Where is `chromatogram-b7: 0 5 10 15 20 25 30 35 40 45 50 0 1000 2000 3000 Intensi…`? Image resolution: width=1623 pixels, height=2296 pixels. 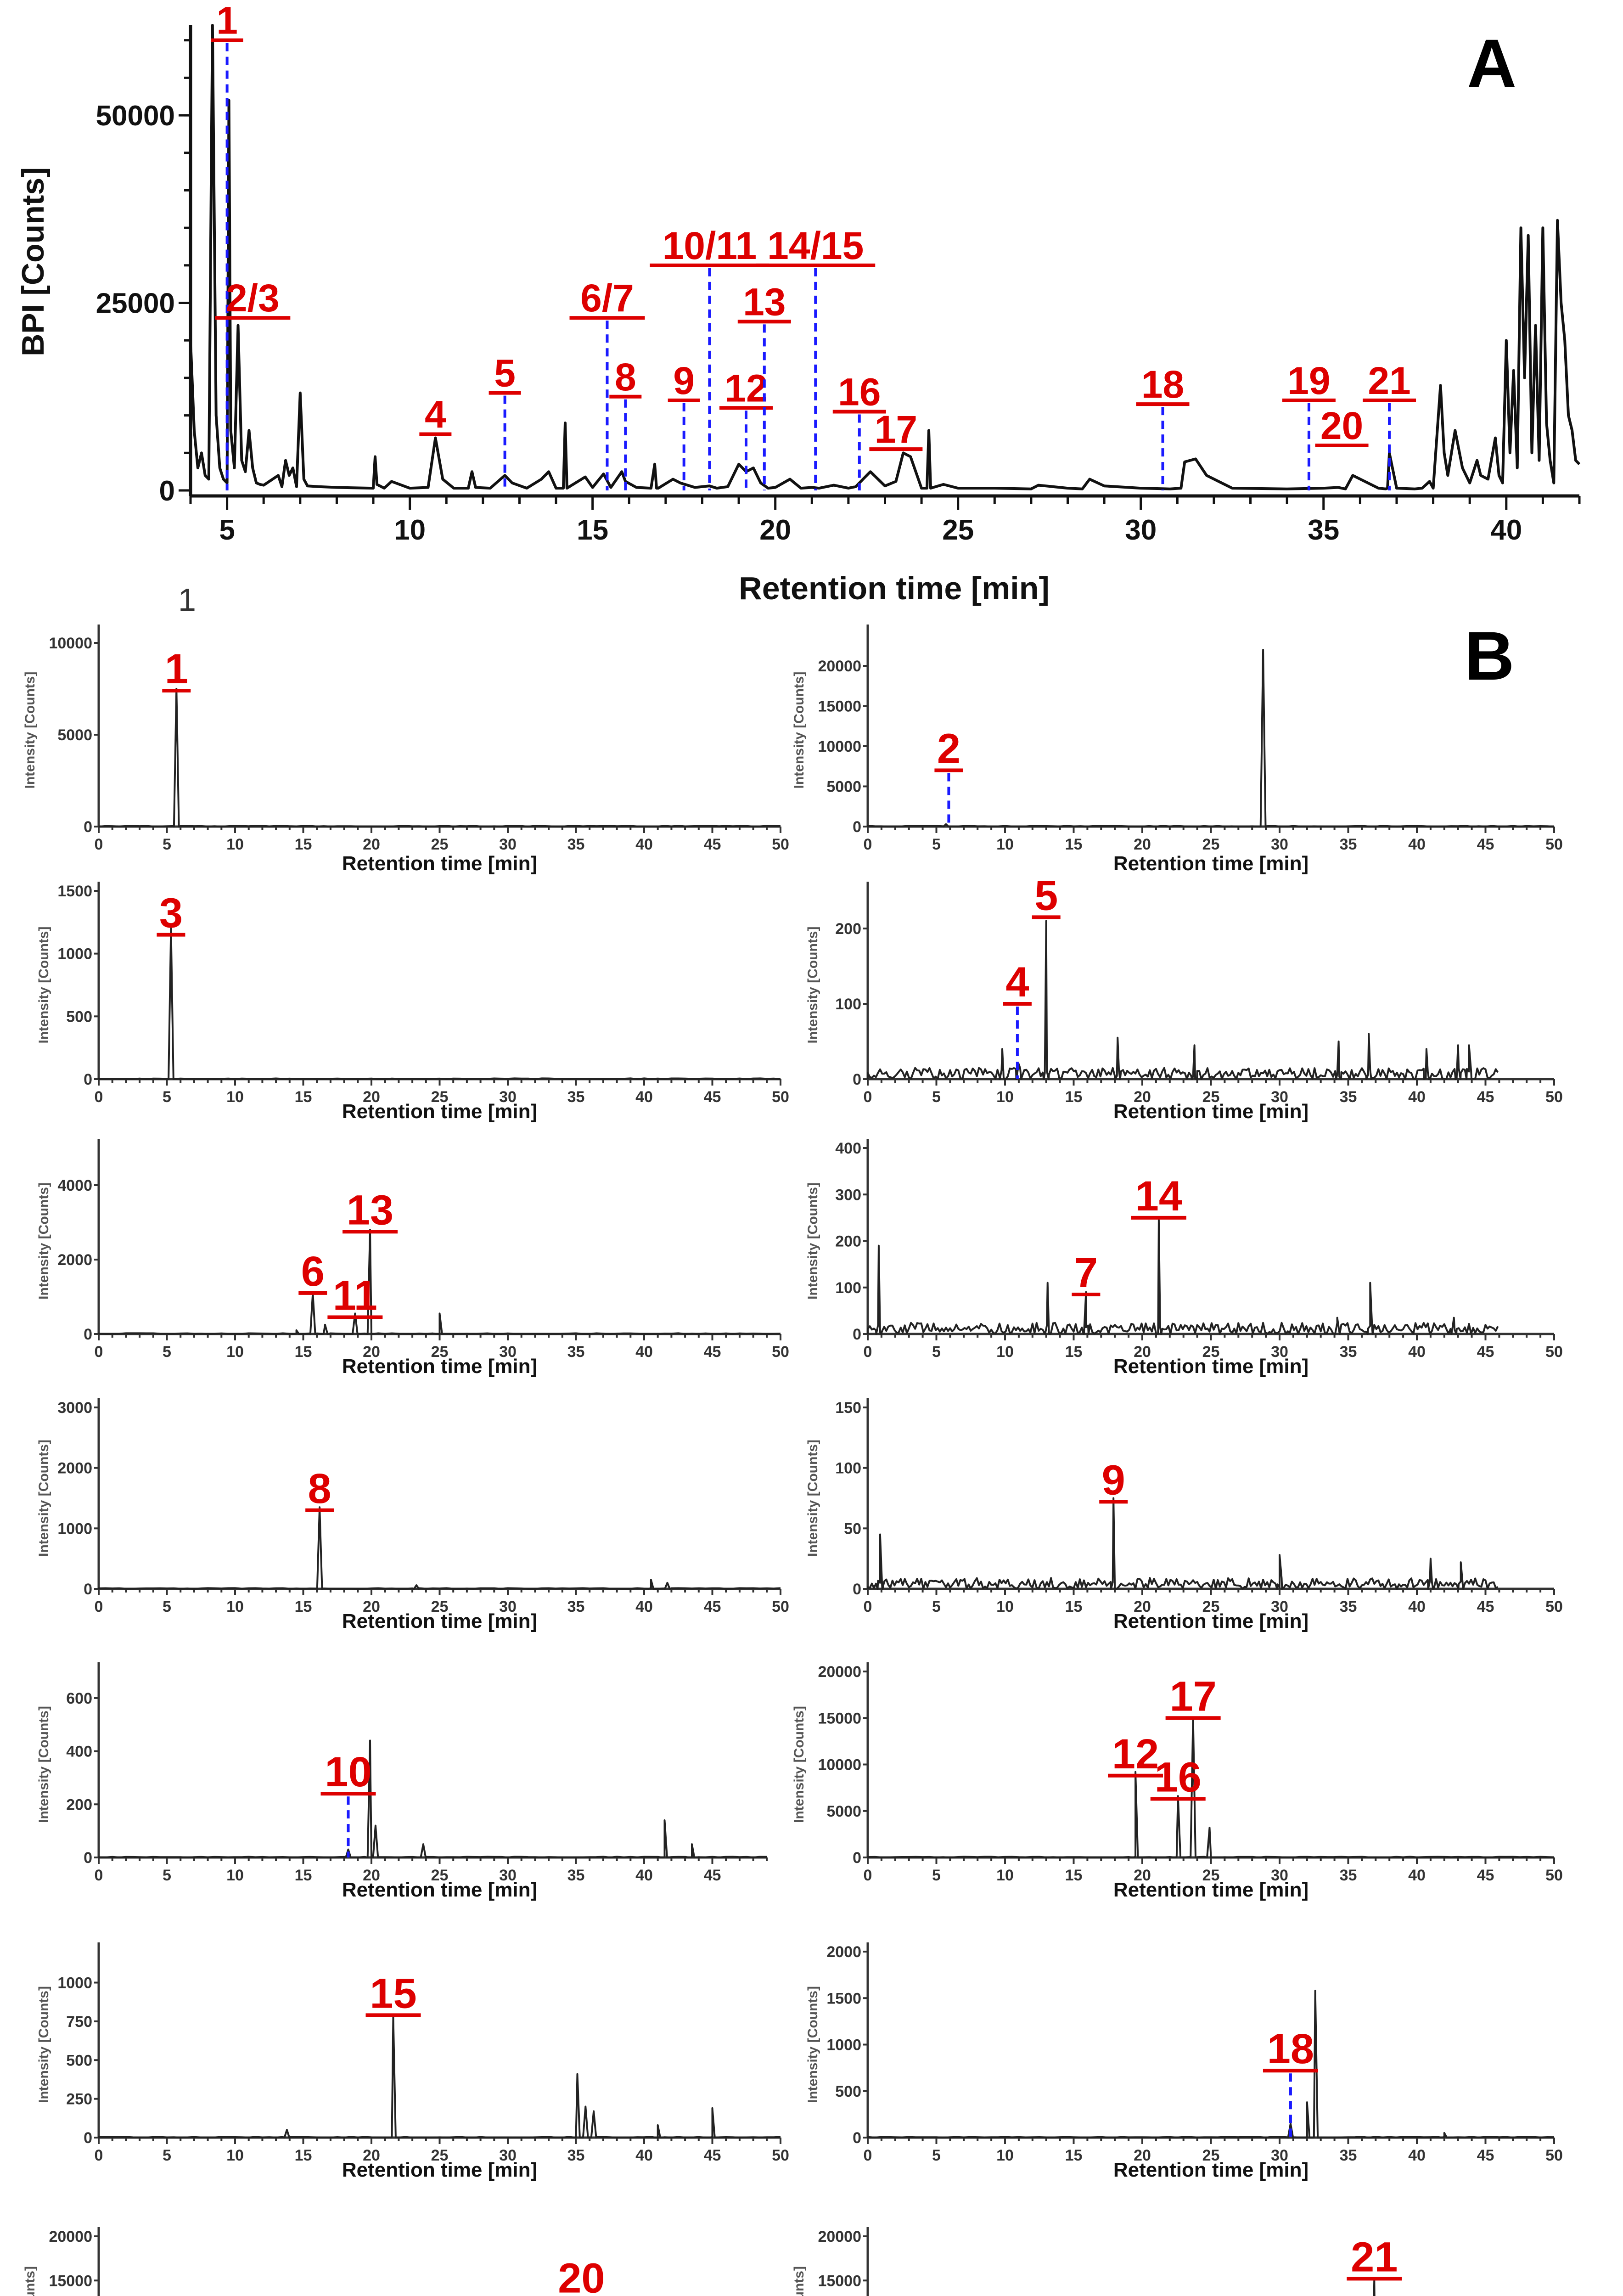 chromatogram-b7: 0 5 10 15 20 25 30 35 40 45 50 0 1000 2000 3000 Intensi… is located at coordinates (412, 1515).